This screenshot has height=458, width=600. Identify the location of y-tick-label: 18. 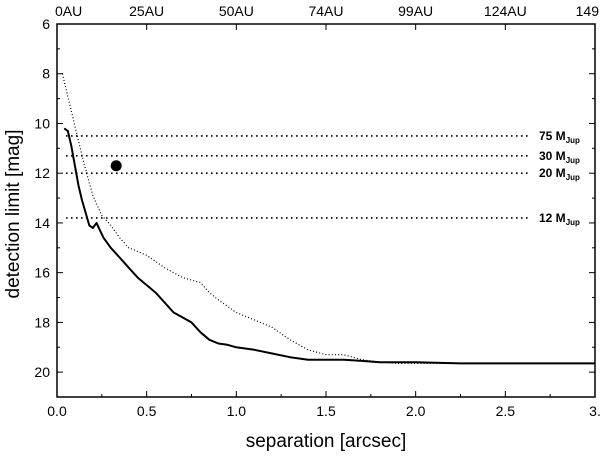
(42, 322).